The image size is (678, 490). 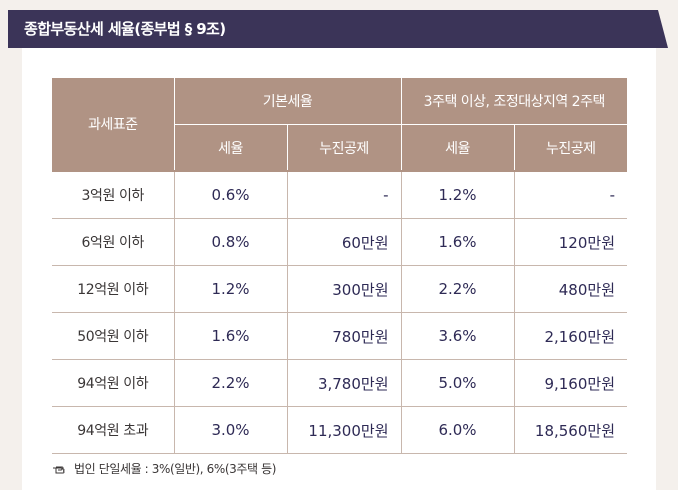 What do you see at coordinates (113, 430) in the screenshot?
I see `tax-base-cell: 94억원 초과` at bounding box center [113, 430].